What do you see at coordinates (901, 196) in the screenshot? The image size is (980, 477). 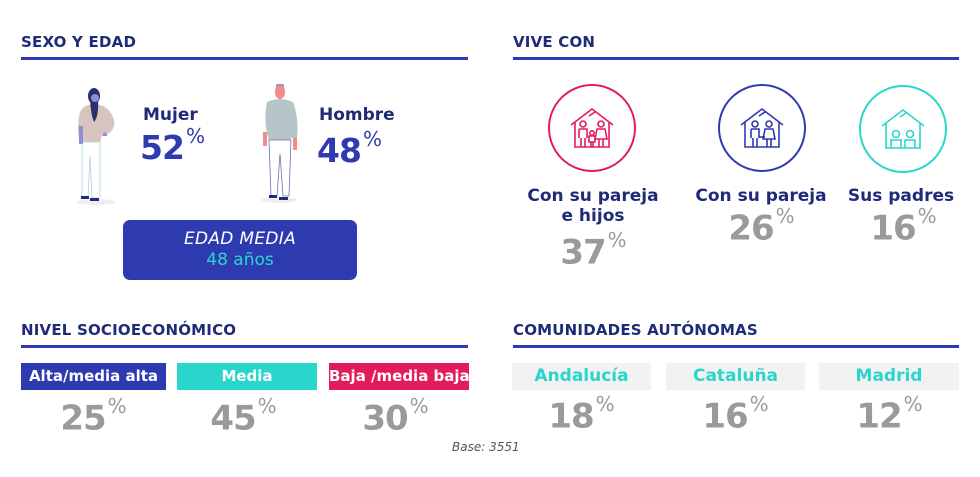 I see `vive-con-label-padres: Sus padres` at bounding box center [901, 196].